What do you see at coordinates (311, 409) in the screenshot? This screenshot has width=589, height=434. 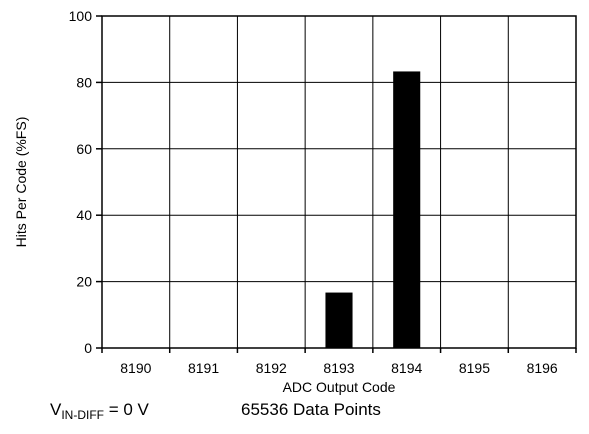 I see `data-points-caption: 65536 Data Points` at bounding box center [311, 409].